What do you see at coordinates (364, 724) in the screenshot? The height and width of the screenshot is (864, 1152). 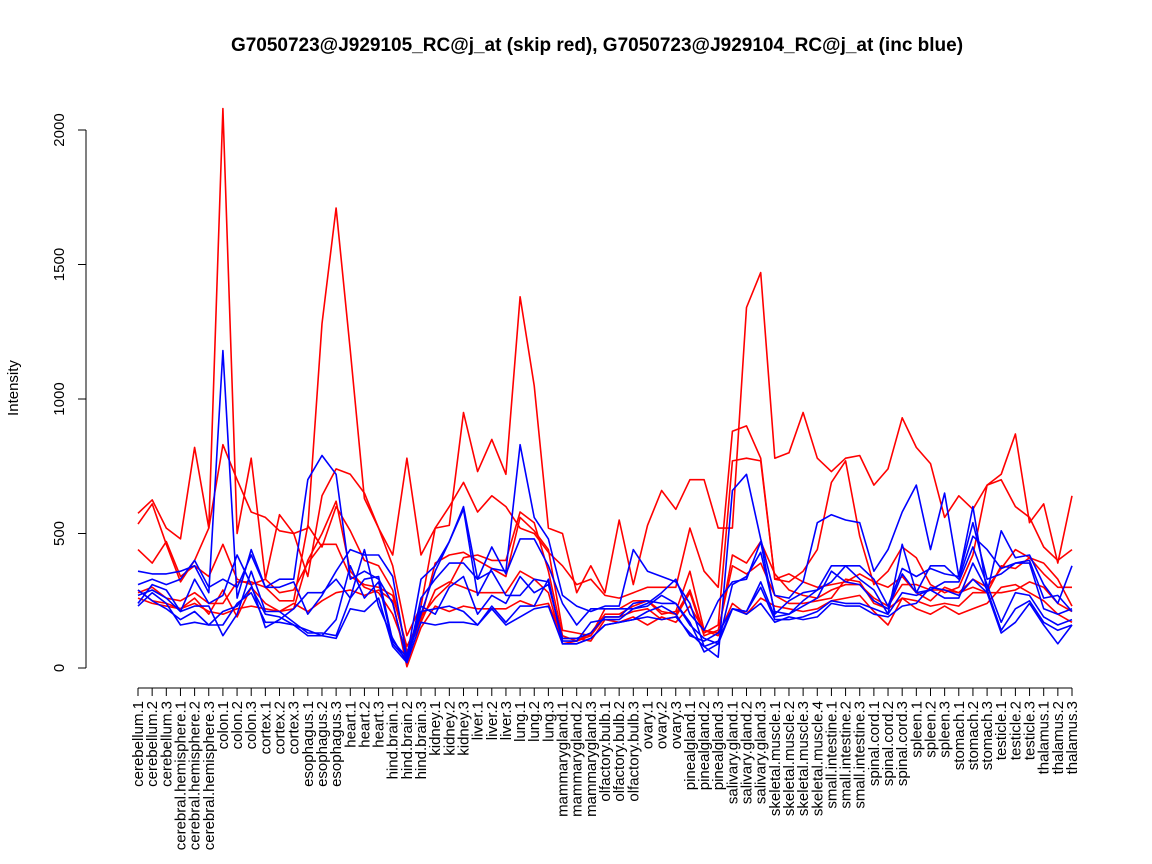 I see `x-tick-label: heart.2` at bounding box center [364, 724].